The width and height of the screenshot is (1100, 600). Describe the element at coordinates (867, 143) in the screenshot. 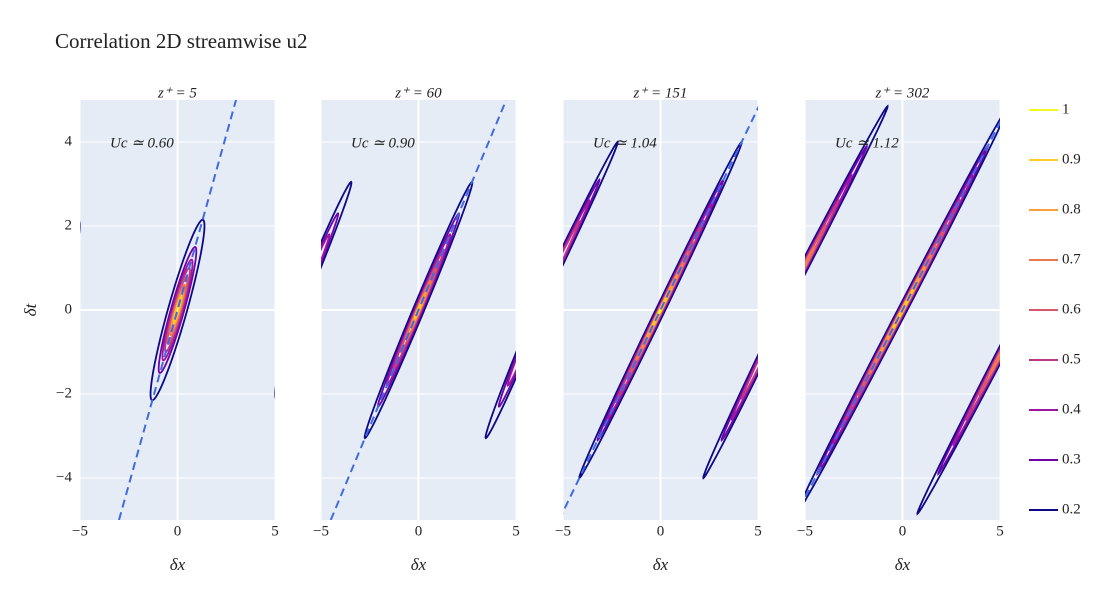

I see `annotation: Uc ≃ 1.12` at that location.